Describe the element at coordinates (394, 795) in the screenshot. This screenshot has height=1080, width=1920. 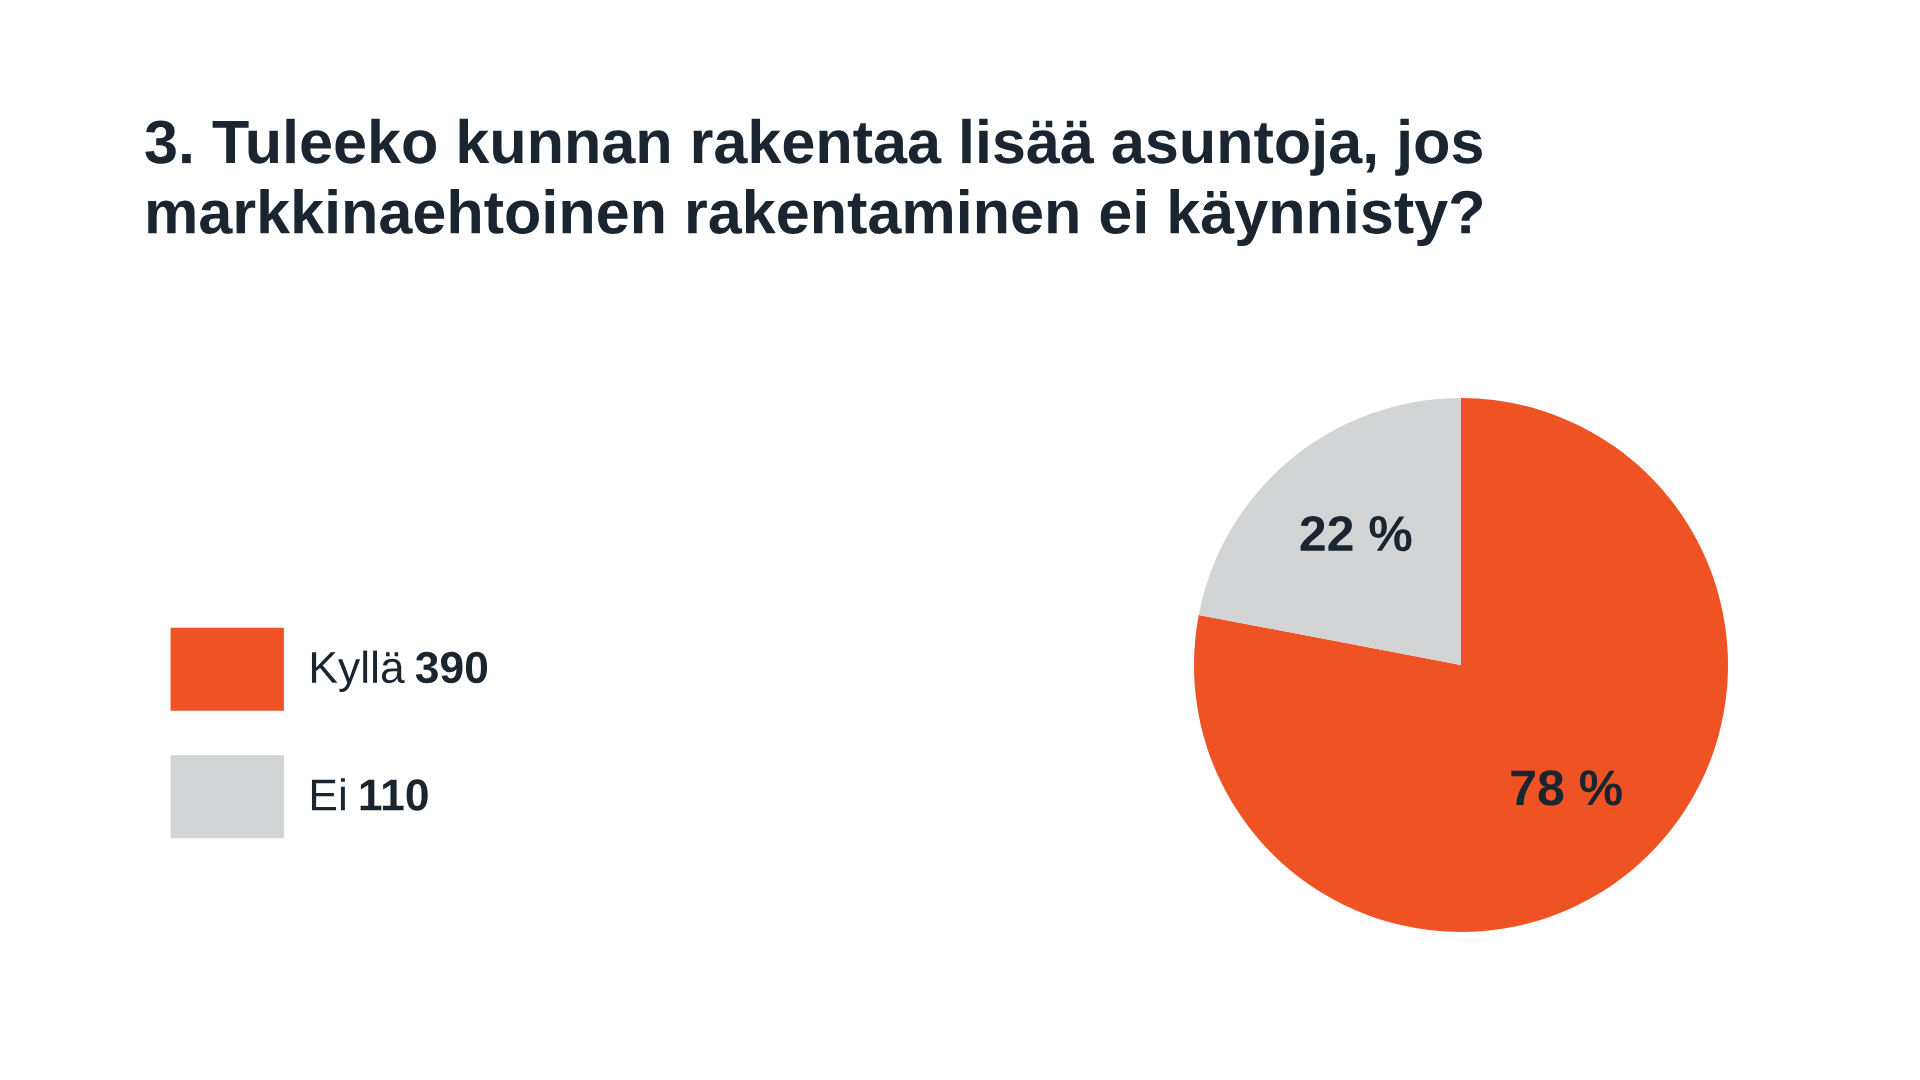
I see `text: 110` at that location.